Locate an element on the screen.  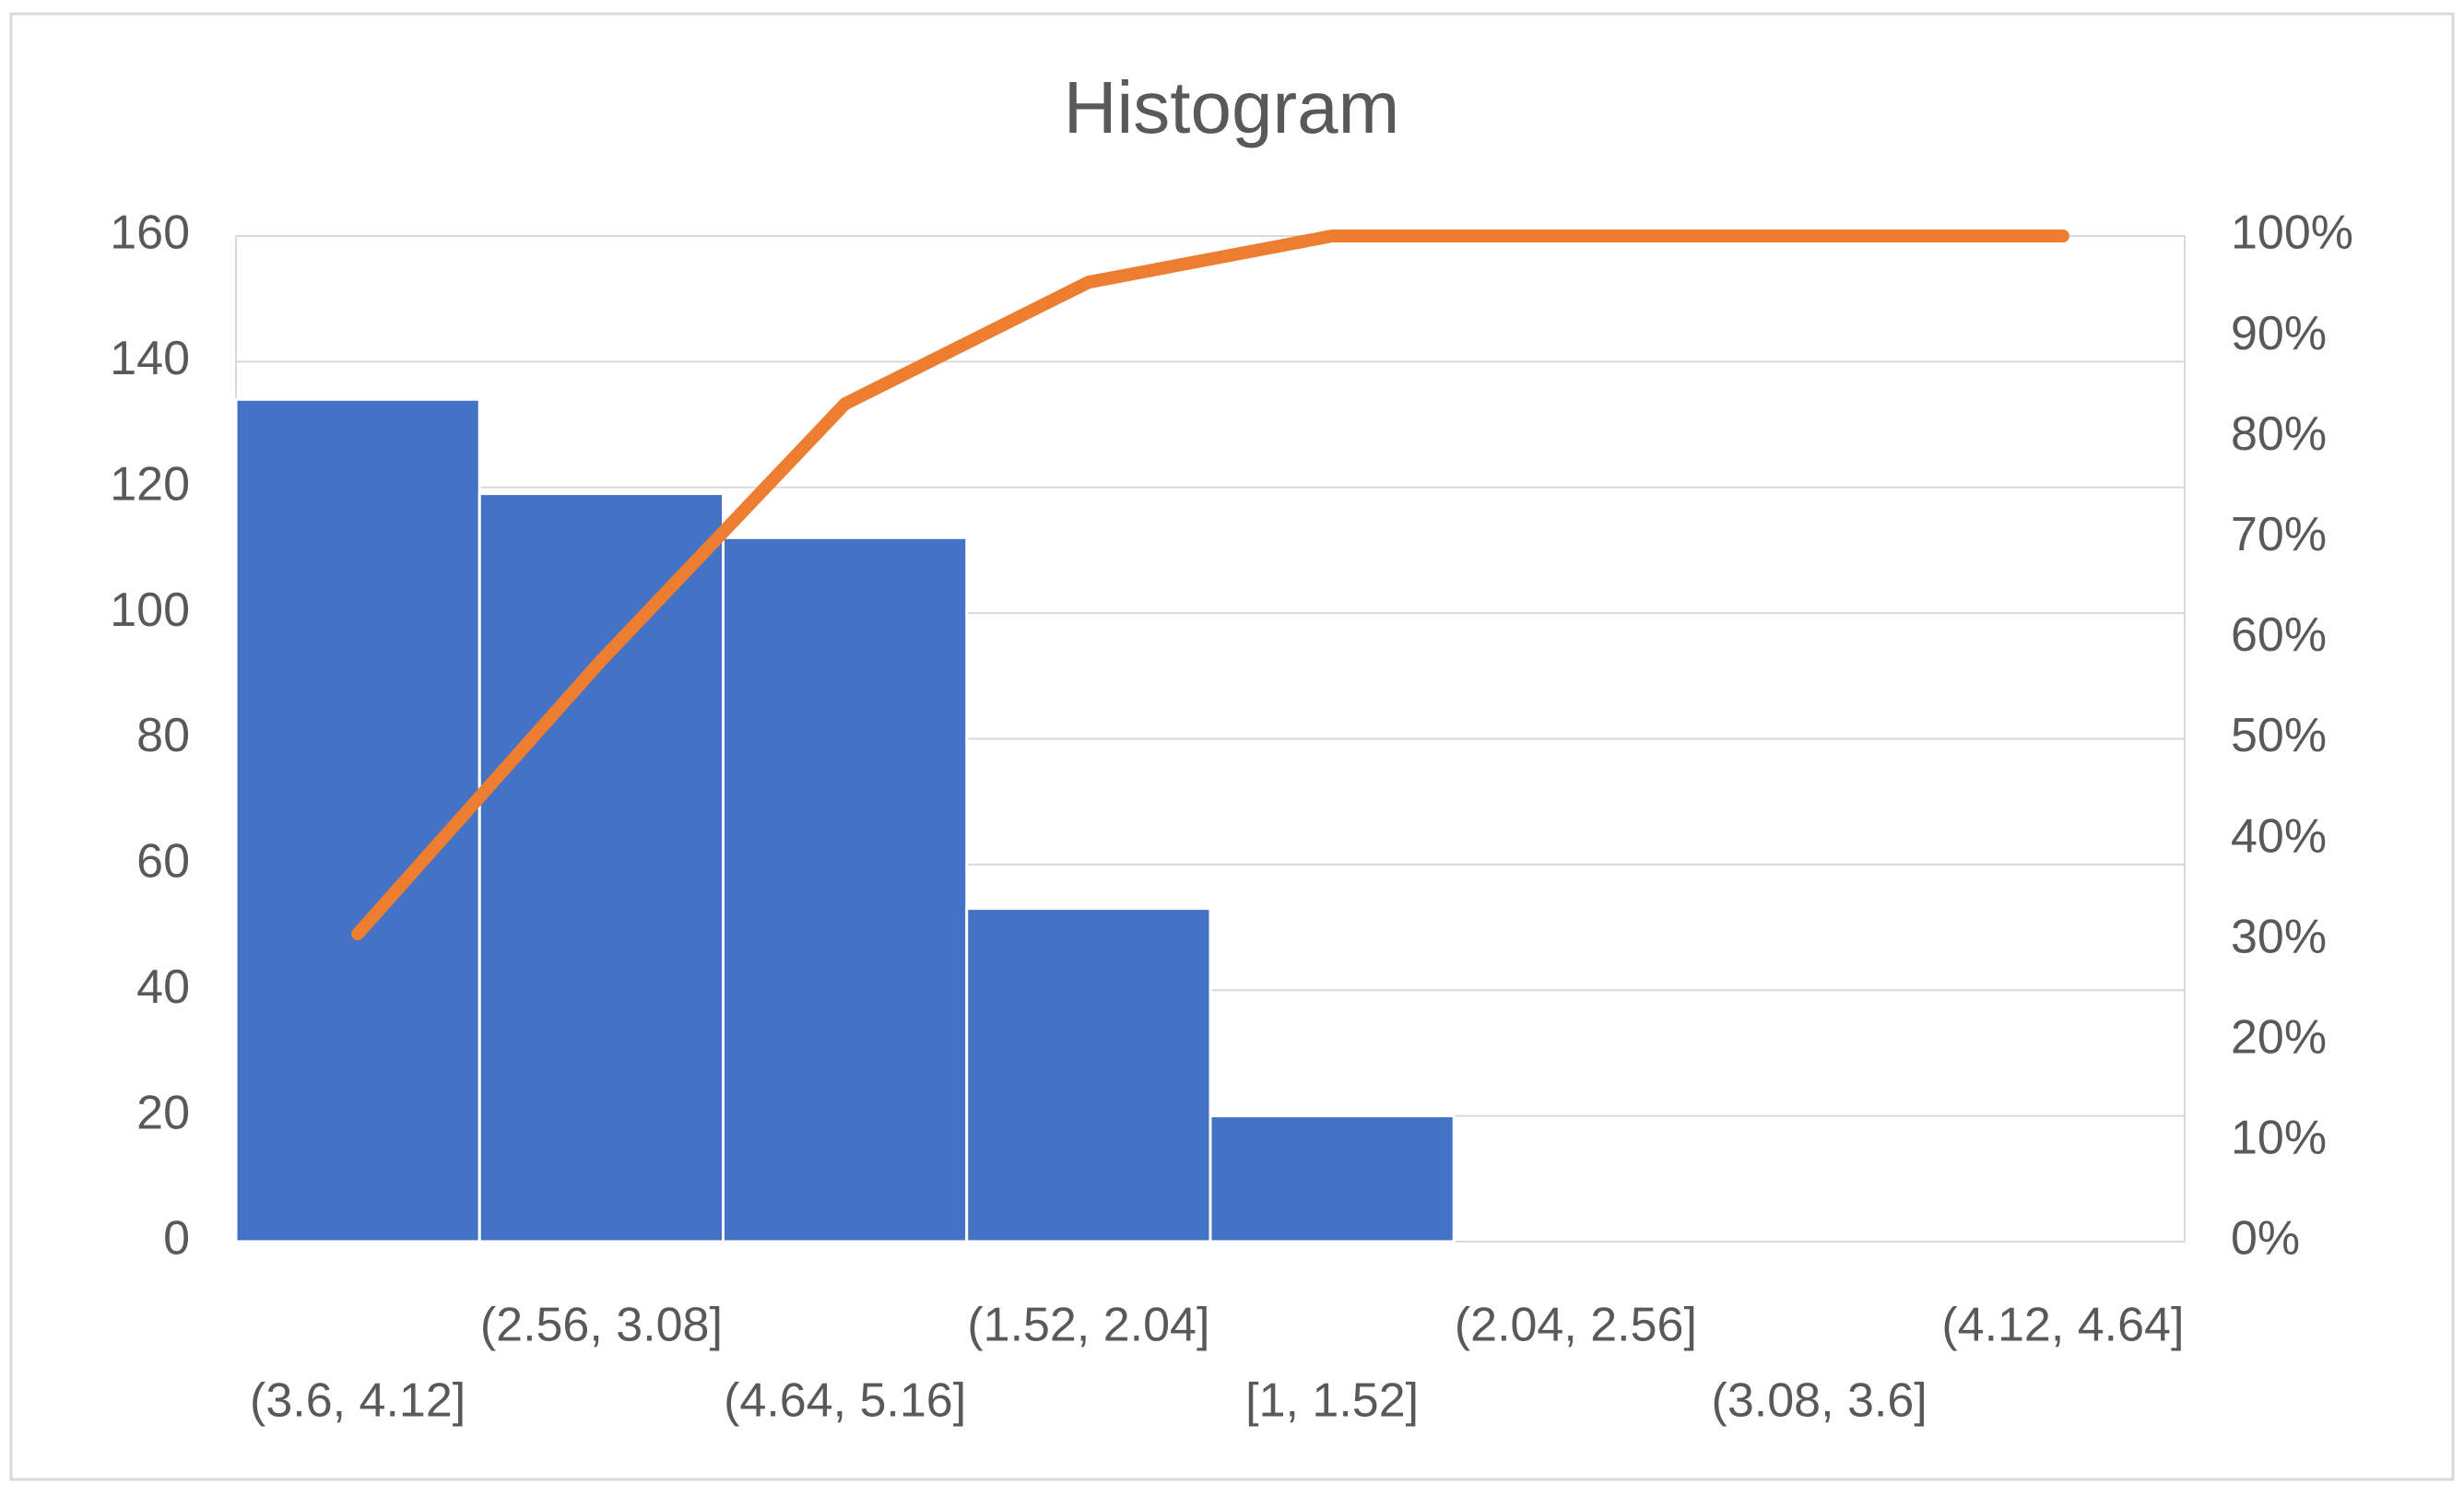
x-tick-label: (1.52, 2.04] is located at coordinates (1088, 1325).